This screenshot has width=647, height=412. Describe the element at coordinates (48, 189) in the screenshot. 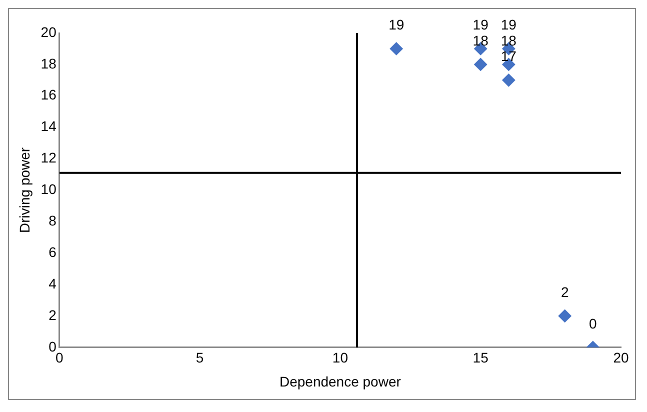

I see `y-tick-label: 10` at that location.